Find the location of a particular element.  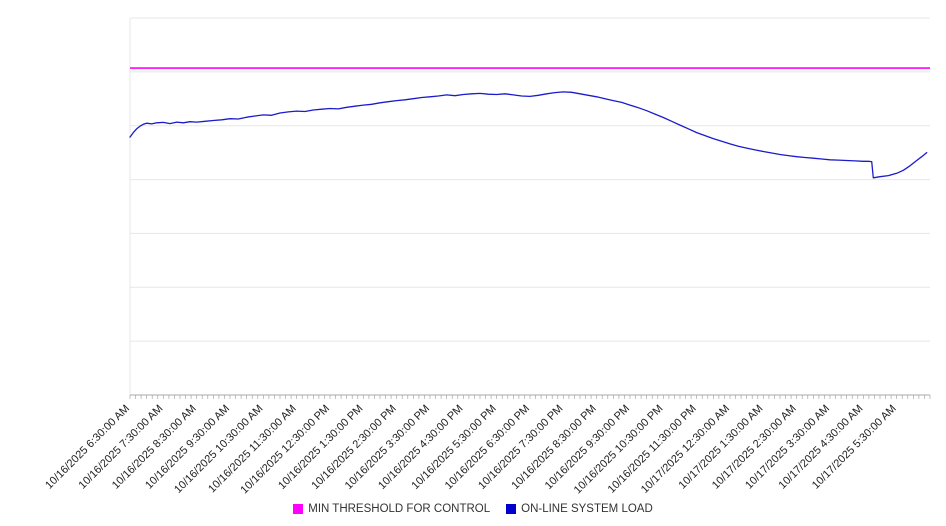

legend-label-min-threshold: MIN THRESHOLD FOR CONTROL is located at coordinates (399, 509).